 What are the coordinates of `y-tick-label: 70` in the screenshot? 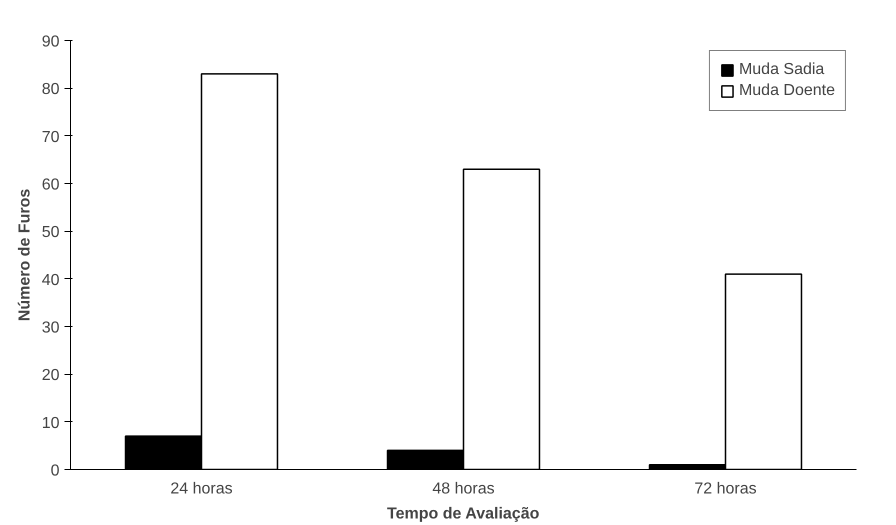 It's located at (51, 137).